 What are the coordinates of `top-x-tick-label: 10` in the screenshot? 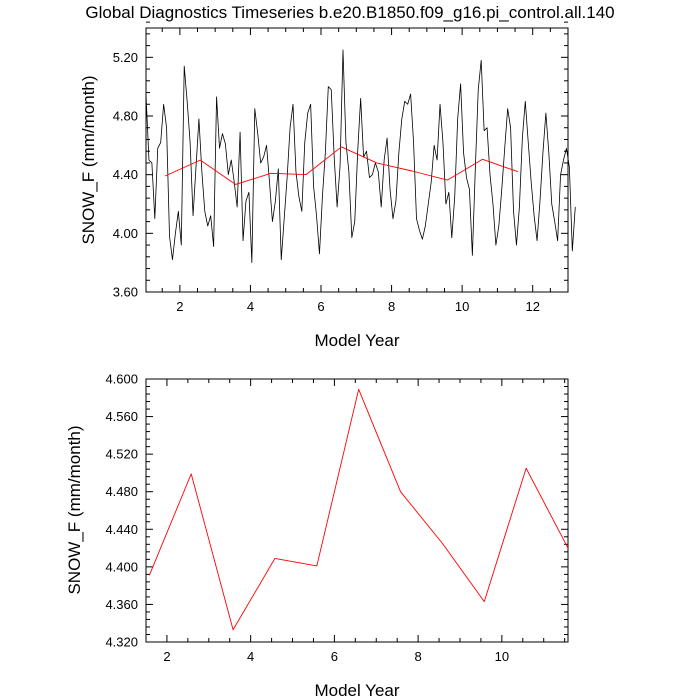 It's located at (462, 306).